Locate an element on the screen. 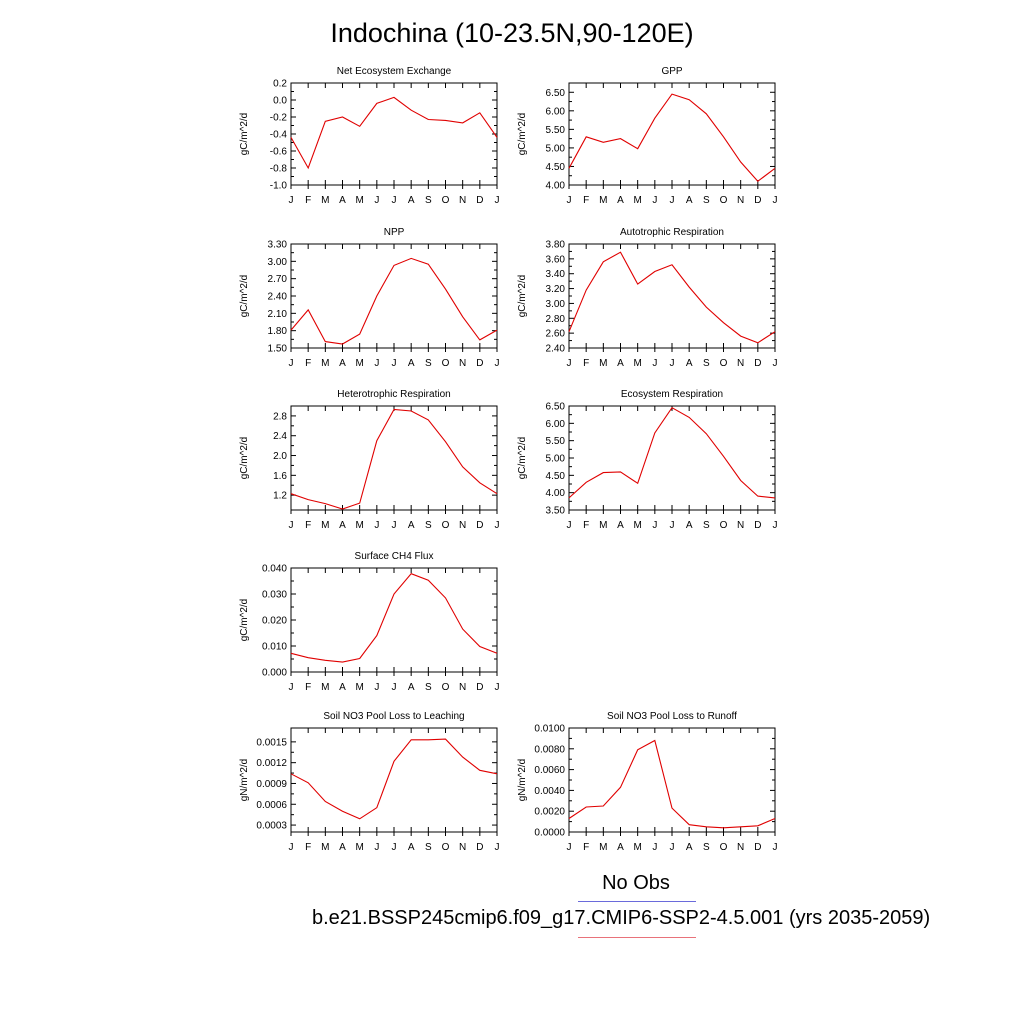 This screenshot has width=1024, height=1024. panel-7-ytick-label: 0.0015 is located at coordinates (271, 742).